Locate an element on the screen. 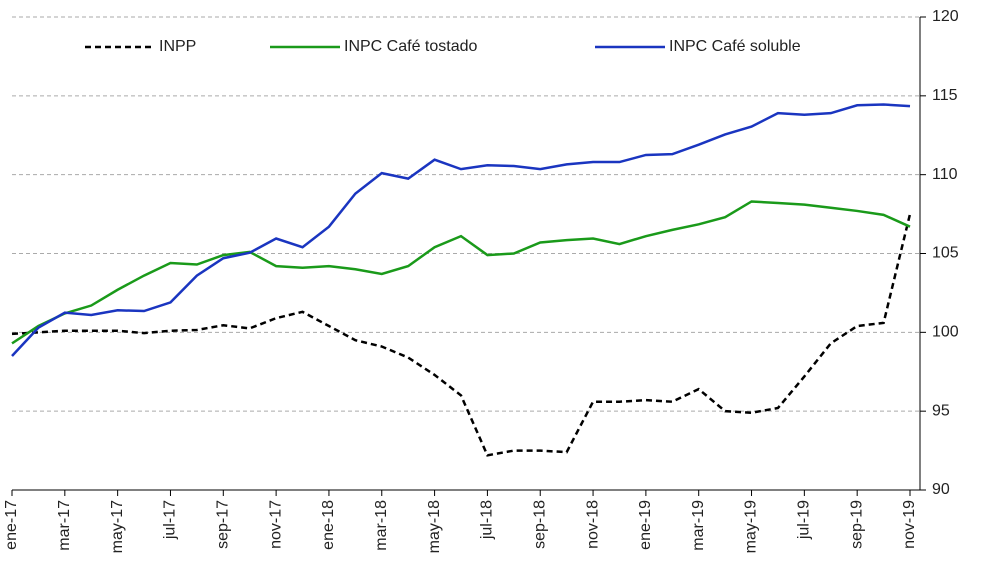 Image resolution: width=985 pixels, height=575 pixels. x-tick-label: mar-17 is located at coordinates (64, 525).